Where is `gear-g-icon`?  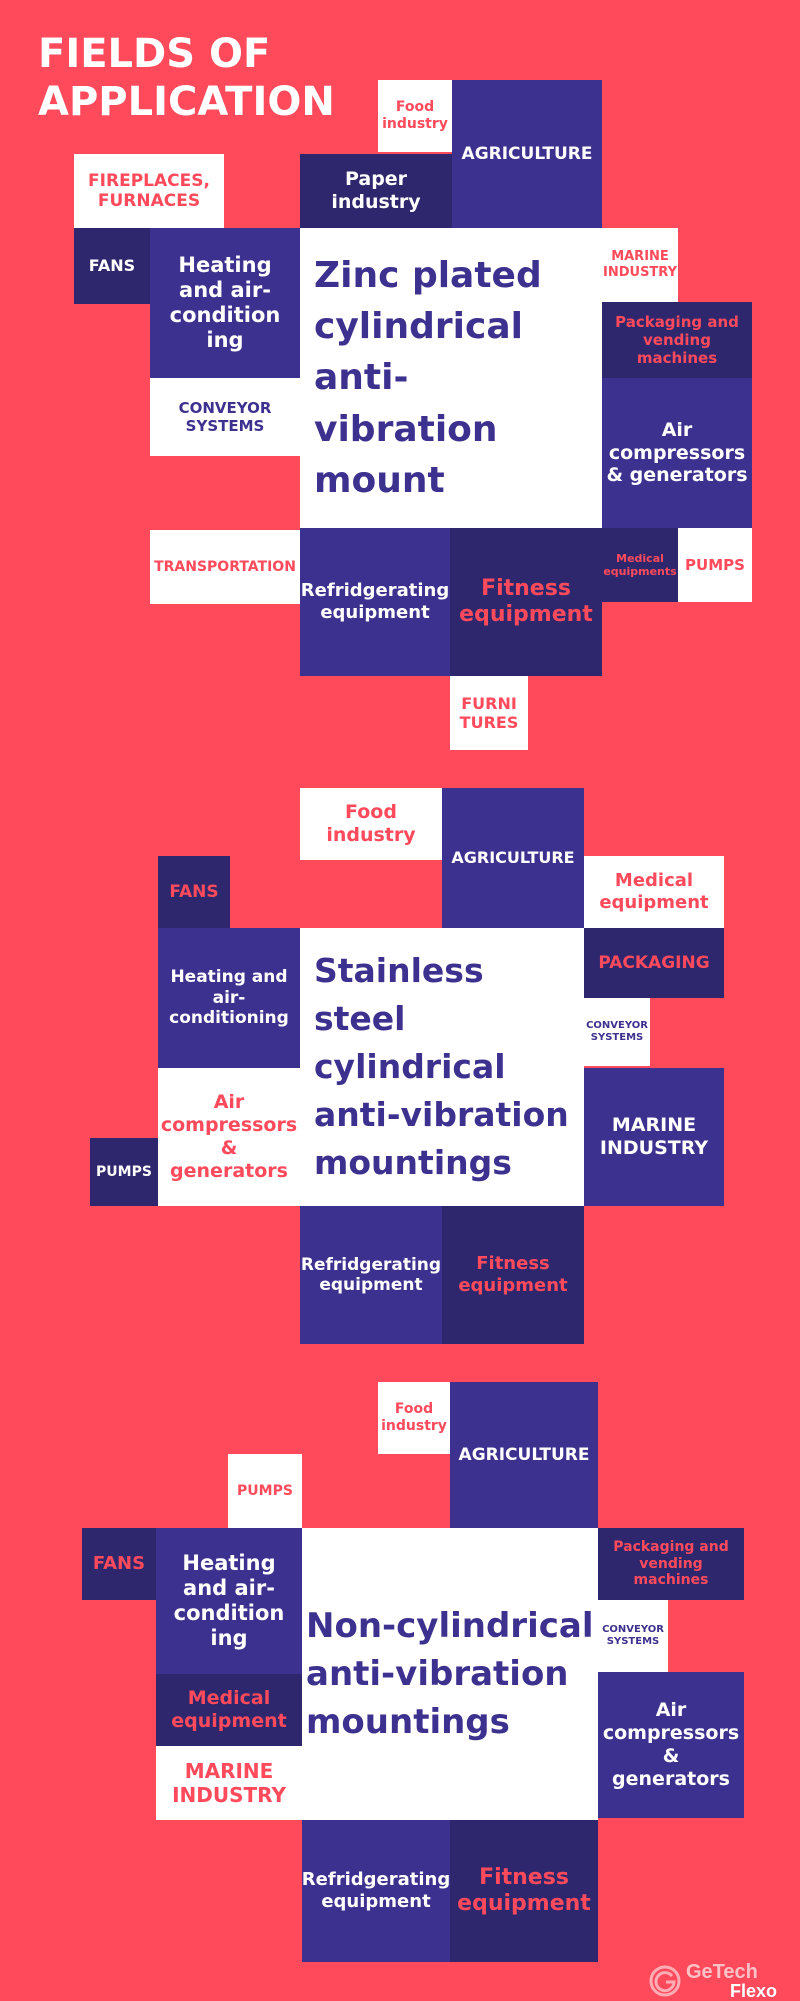
gear-g-icon is located at coordinates (665, 1981).